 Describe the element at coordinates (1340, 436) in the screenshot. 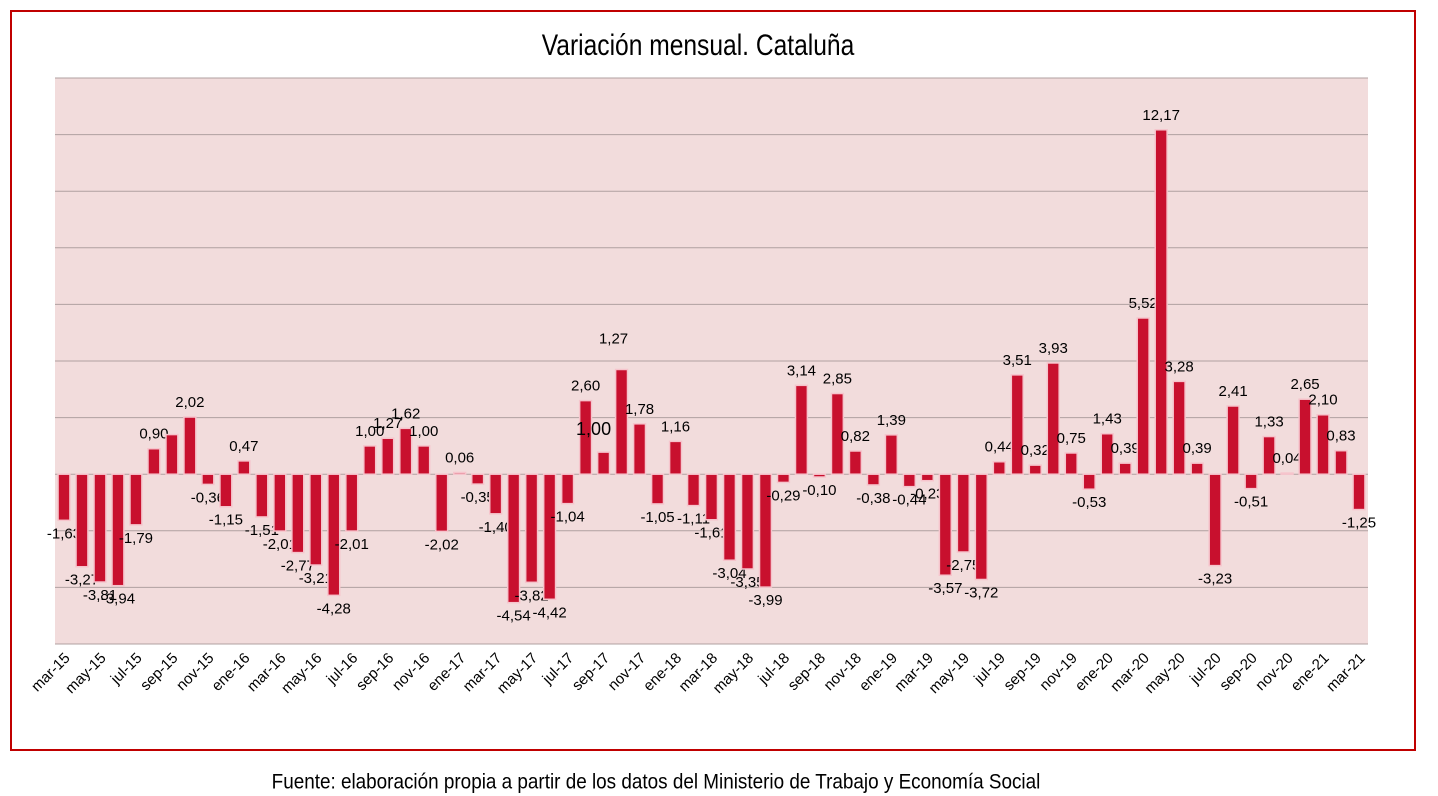

I see `value-label: 0,83` at that location.